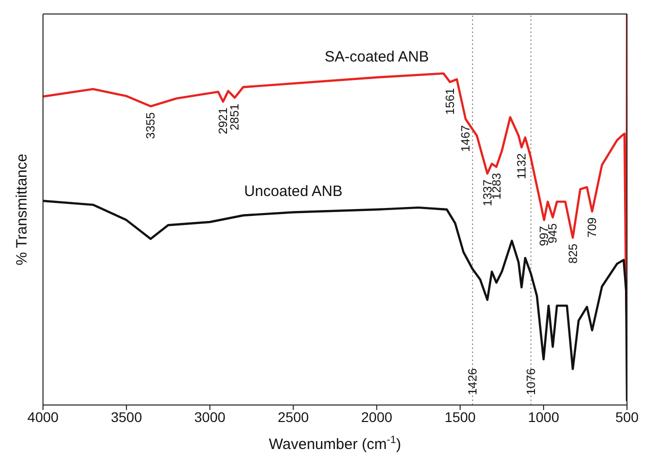 Image resolution: width=645 pixels, height=465 pixels. I want to click on x-tick-label: 3500, so click(126, 416).